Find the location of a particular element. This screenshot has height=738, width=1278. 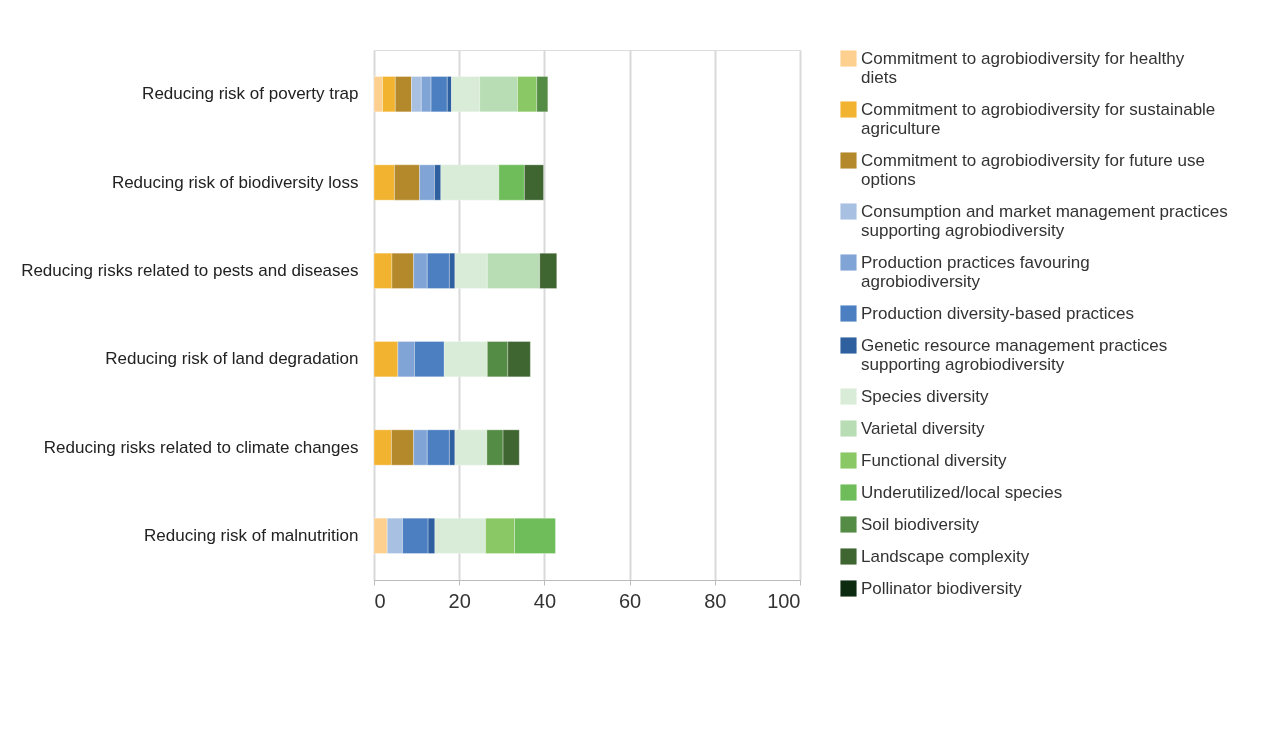

legend-label: Production practices favouring agrobiodiversity is located at coordinates (975, 271).